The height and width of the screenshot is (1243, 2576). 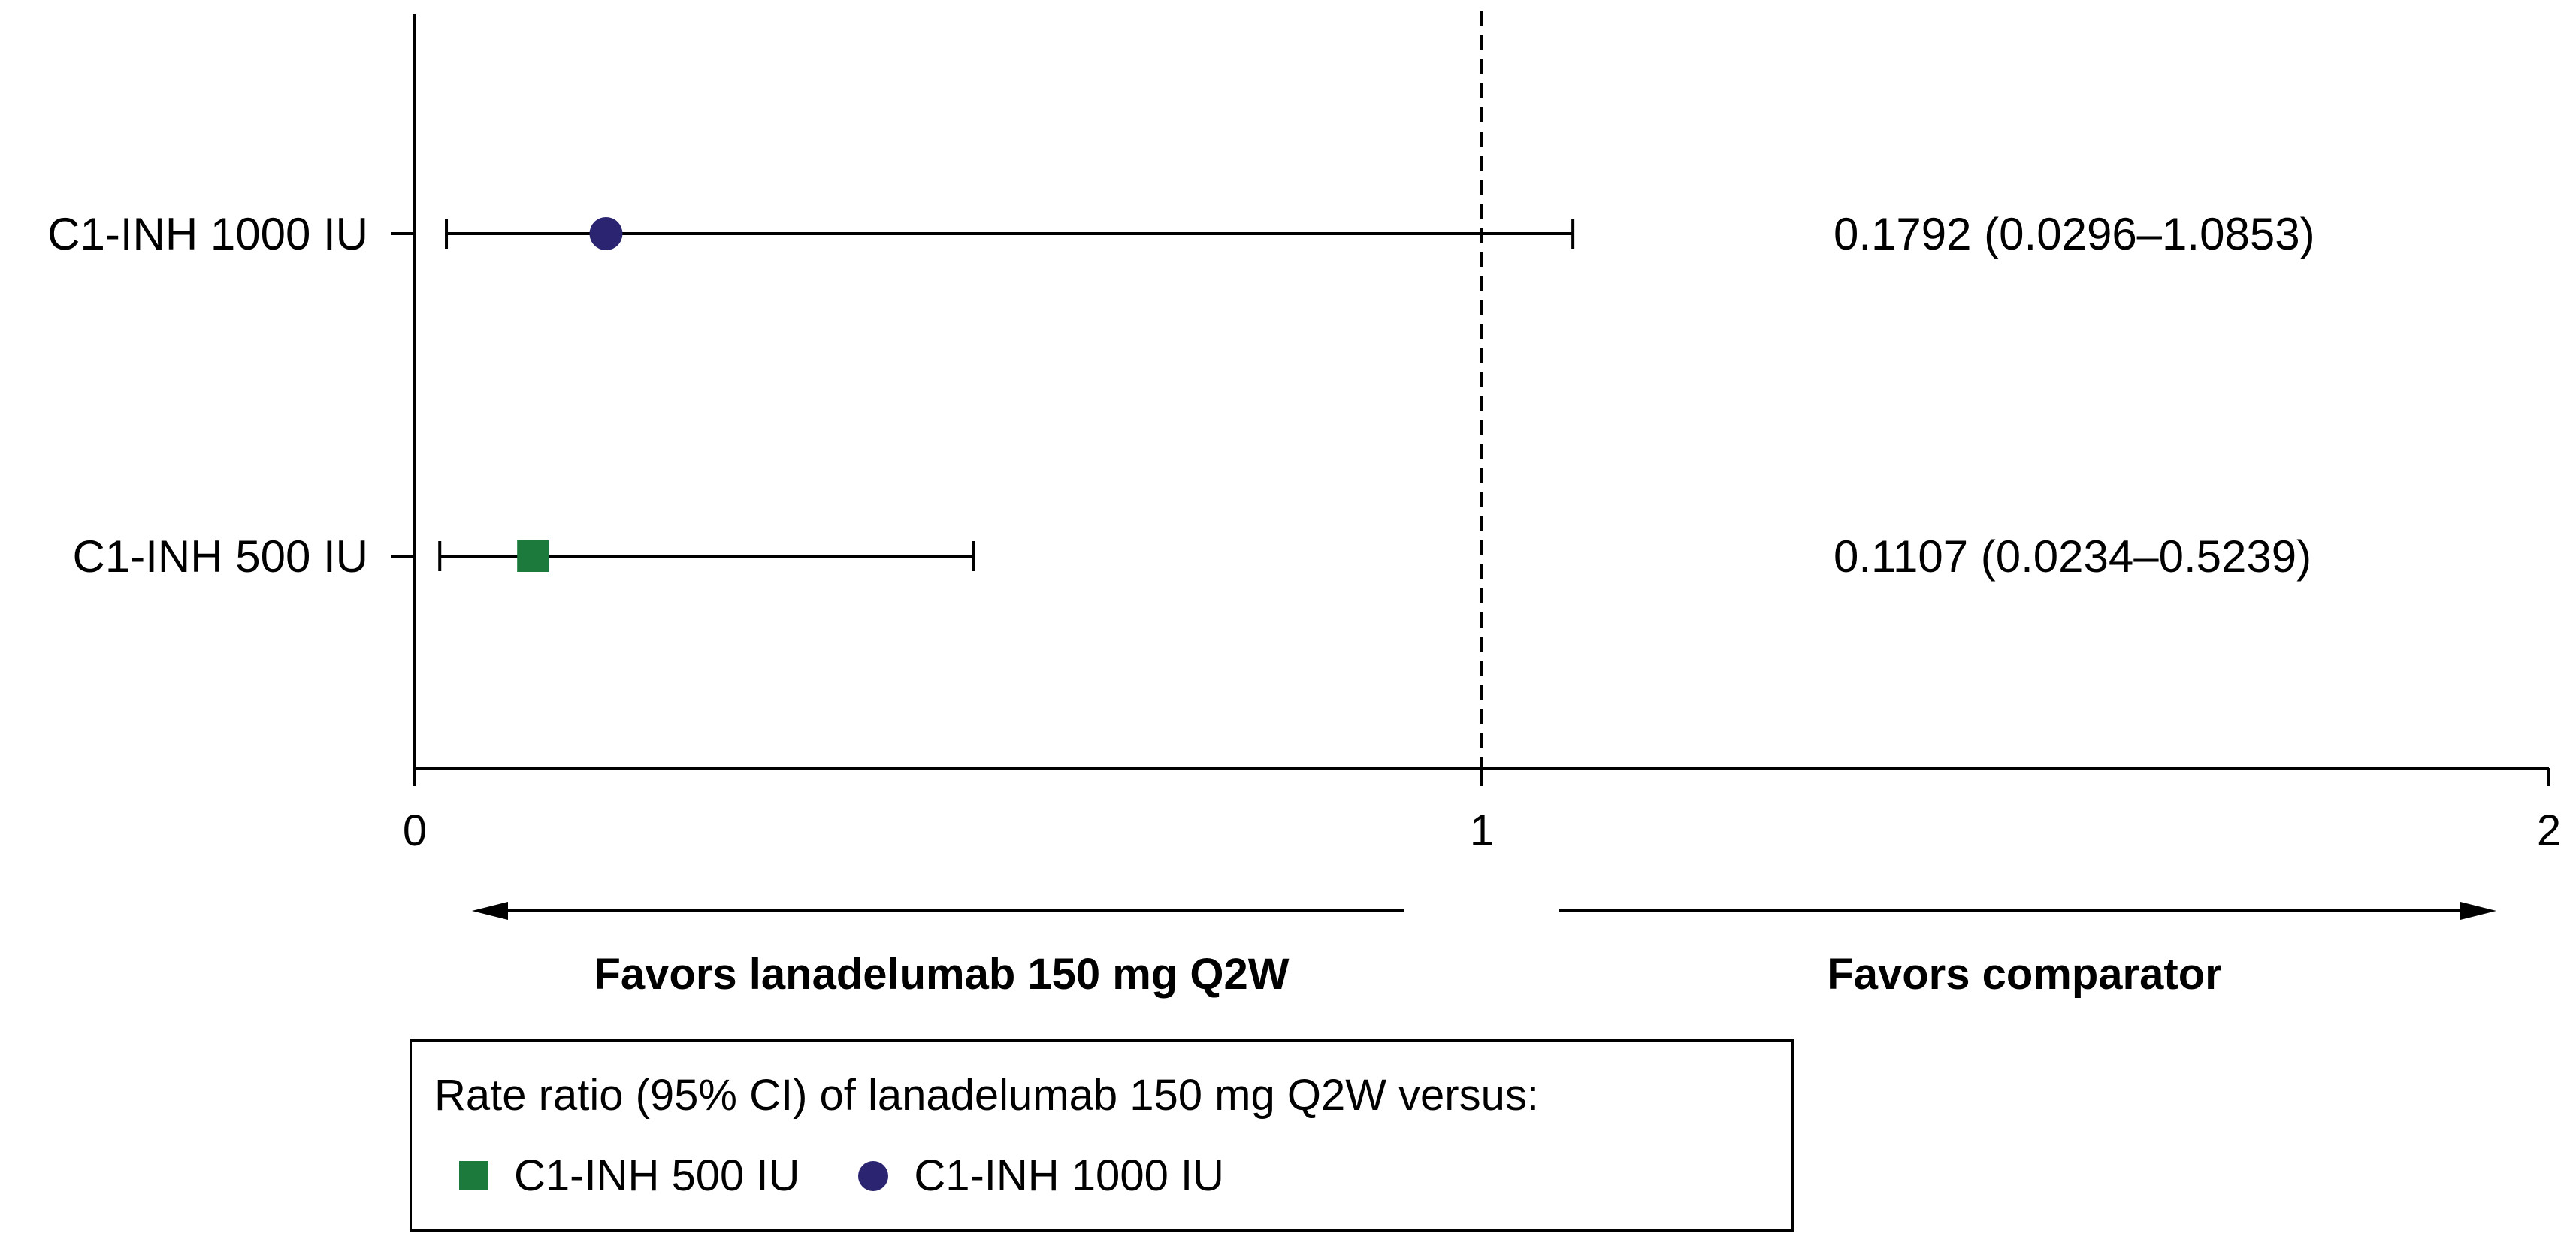 I want to click on legend-items: C1-INH 500 IU C1-INH 1000 IU, so click(x=871, y=1176).